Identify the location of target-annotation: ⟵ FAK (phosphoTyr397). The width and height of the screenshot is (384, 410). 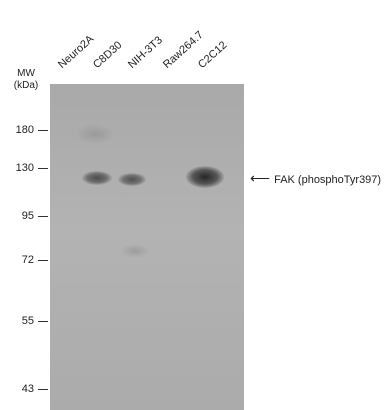
(315, 179).